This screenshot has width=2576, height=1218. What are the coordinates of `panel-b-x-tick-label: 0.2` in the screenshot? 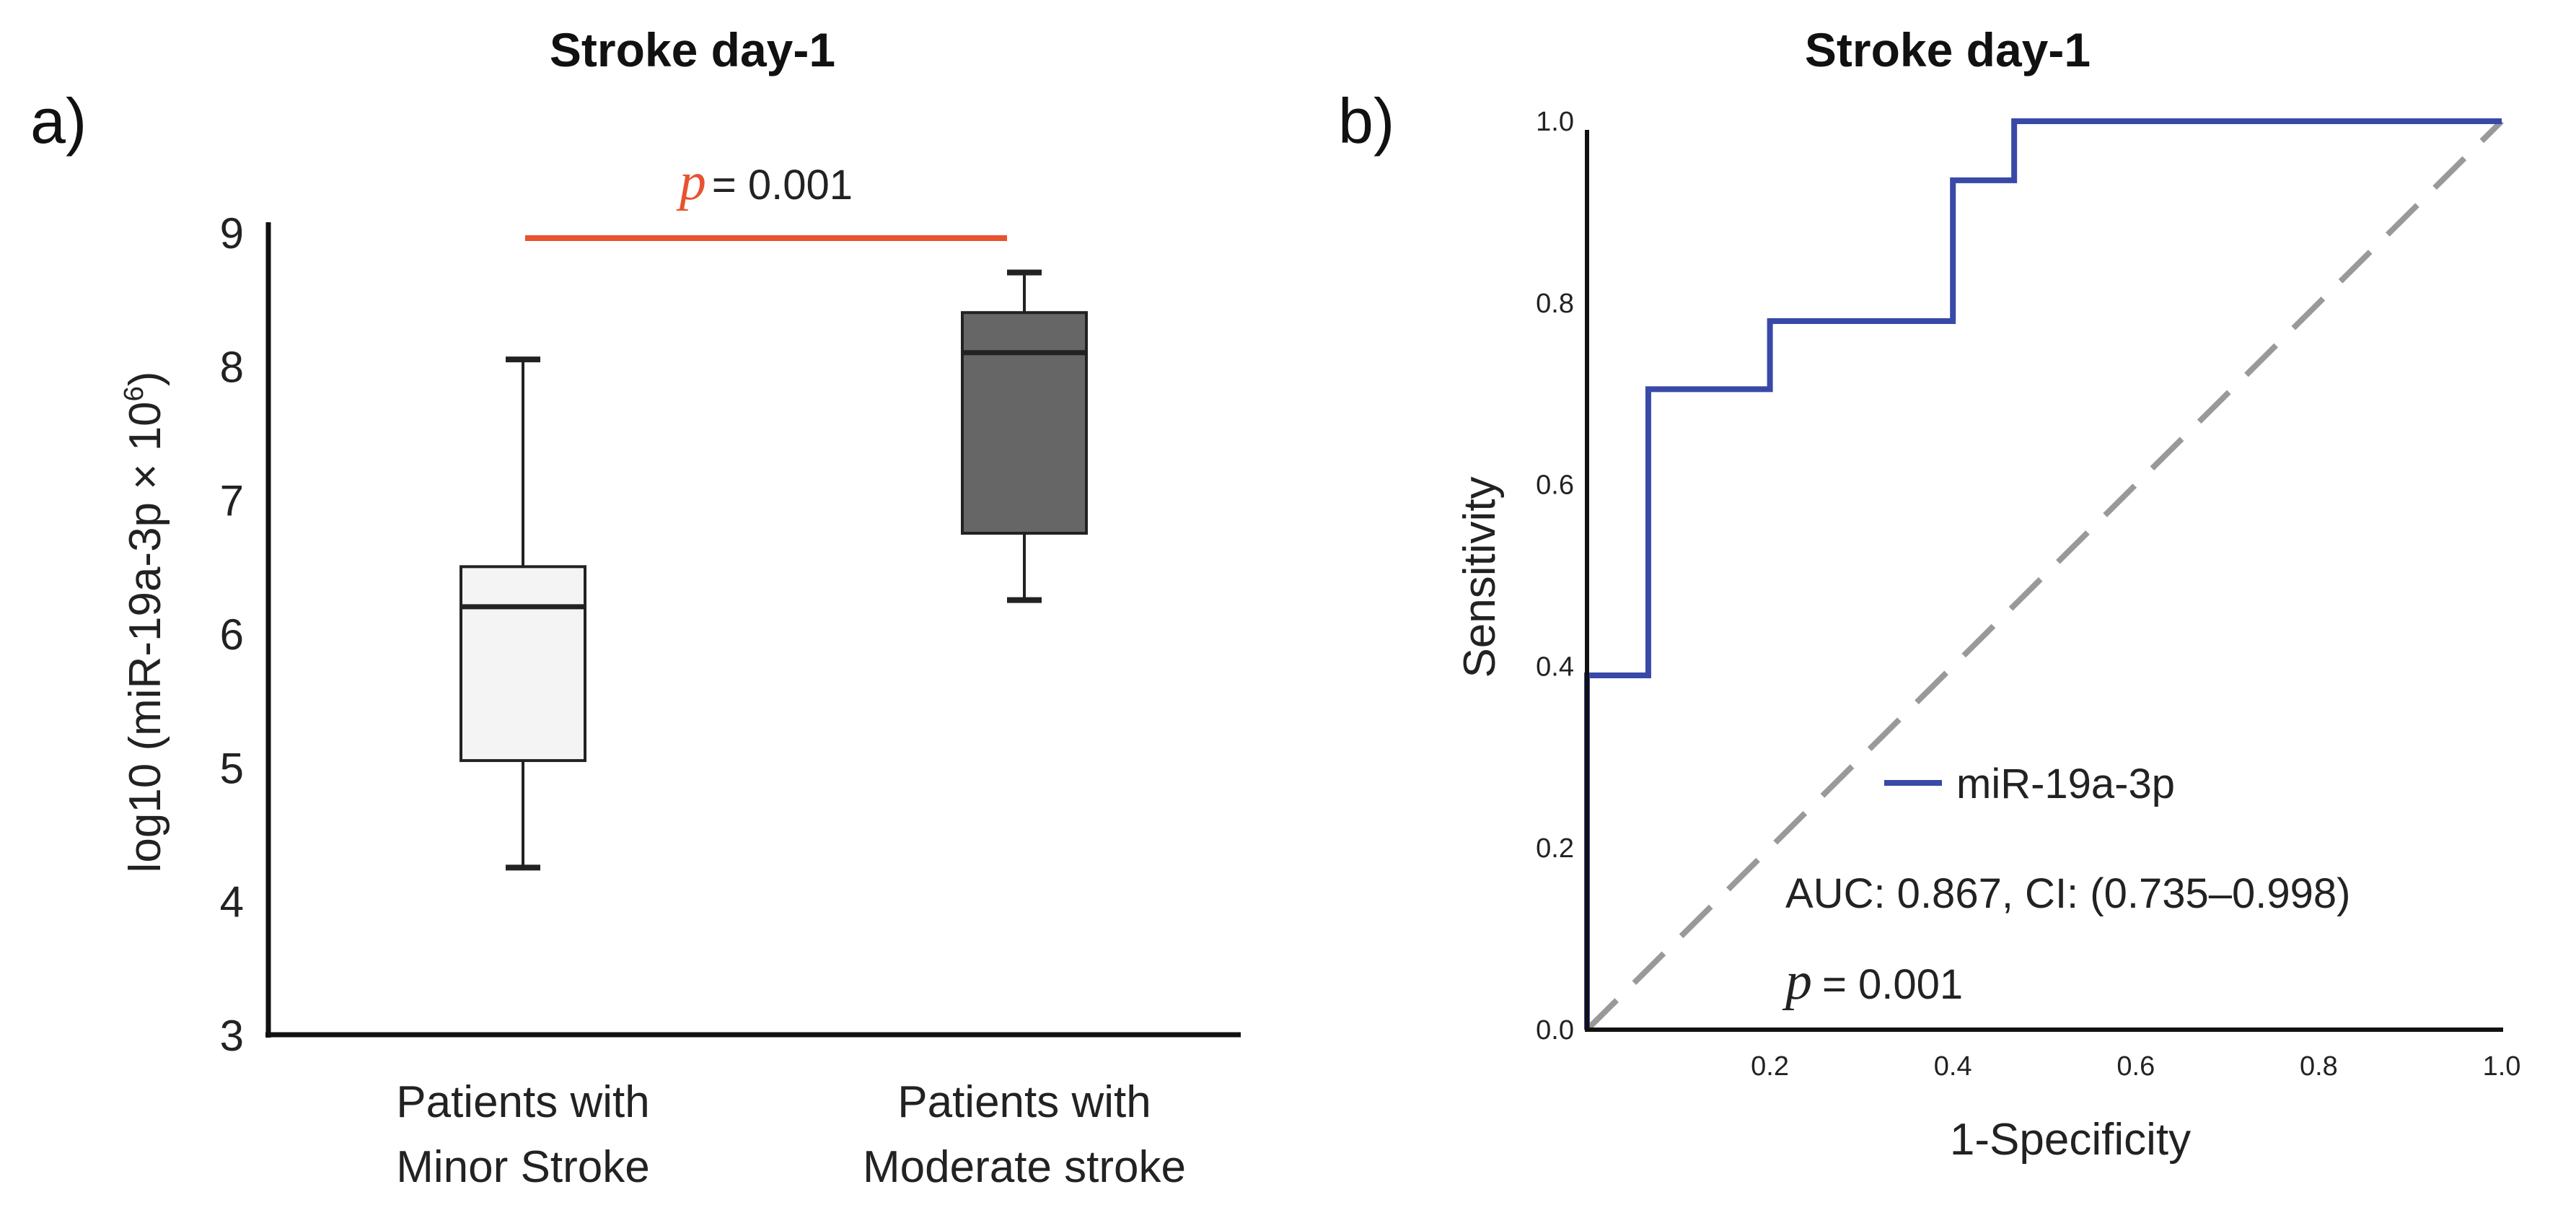 It's located at (1770, 1067).